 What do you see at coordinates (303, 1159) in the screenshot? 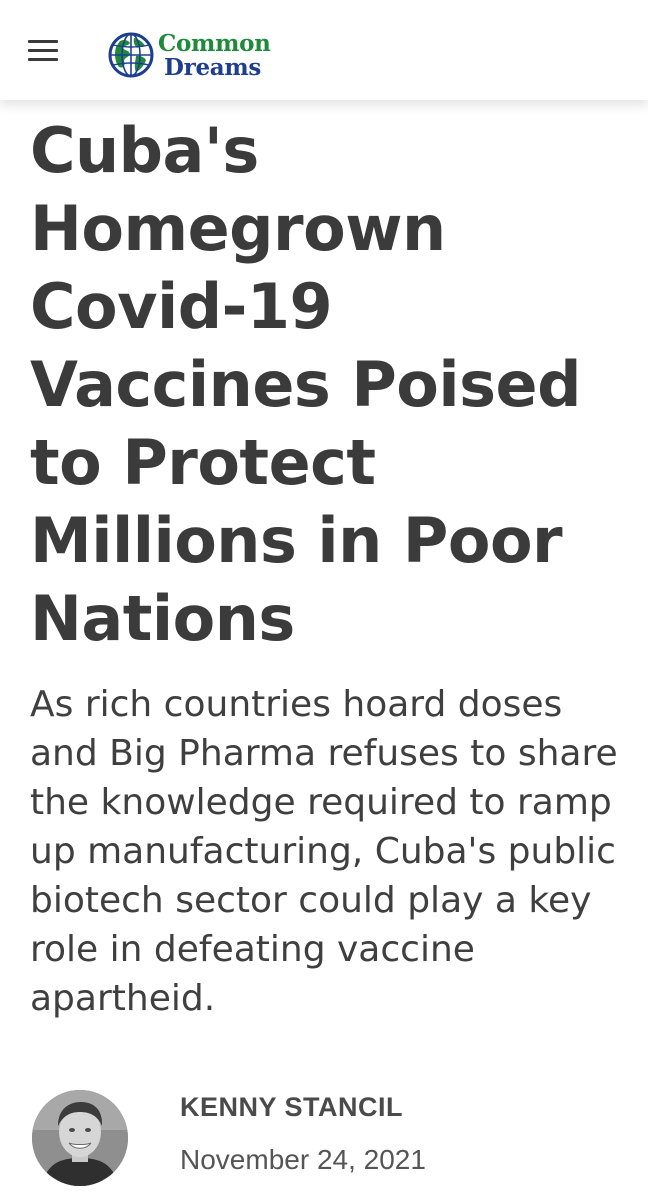
I see `publish-date: November 24, 2021` at bounding box center [303, 1159].